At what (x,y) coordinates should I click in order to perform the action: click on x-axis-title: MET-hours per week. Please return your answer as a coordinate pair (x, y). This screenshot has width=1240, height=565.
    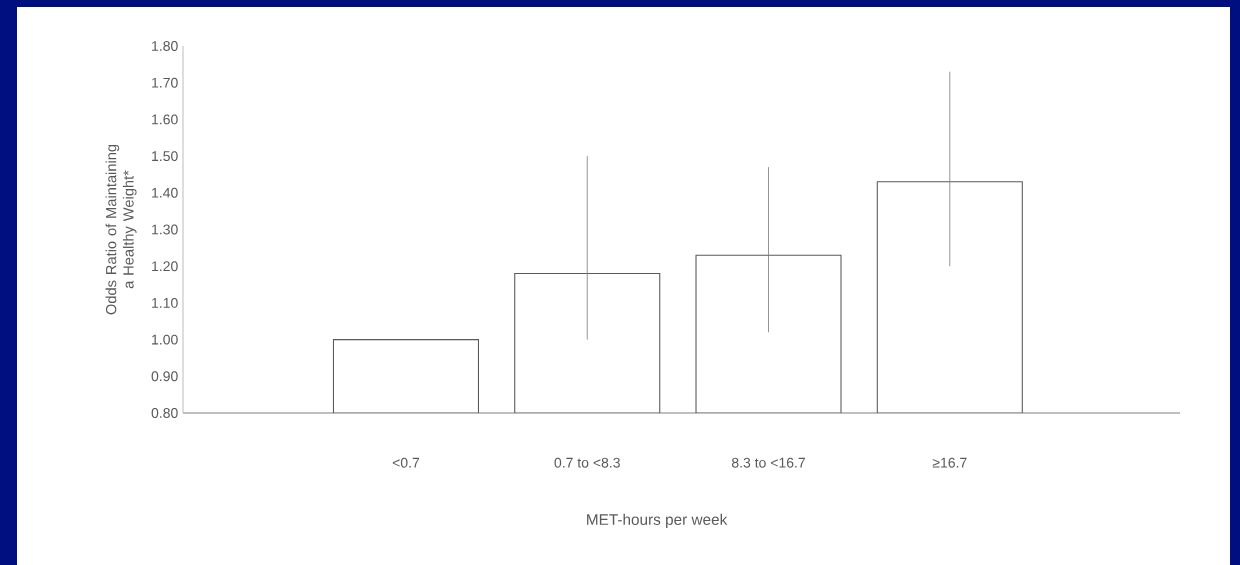
    Looking at the image, I should click on (657, 520).